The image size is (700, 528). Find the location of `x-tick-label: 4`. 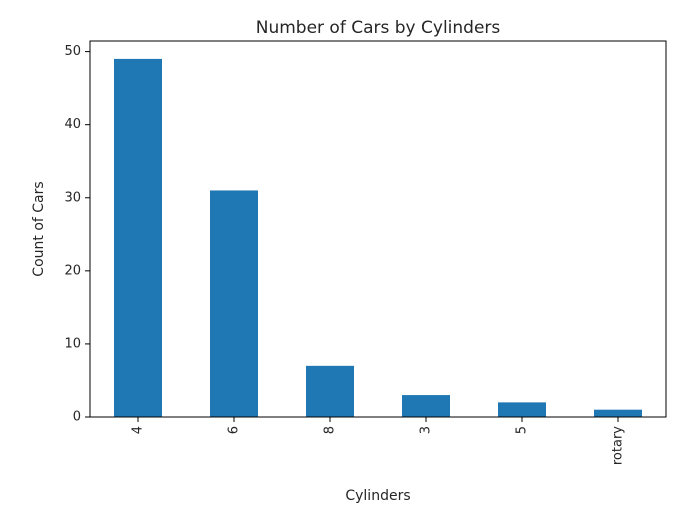

x-tick-label: 4 is located at coordinates (138, 430).